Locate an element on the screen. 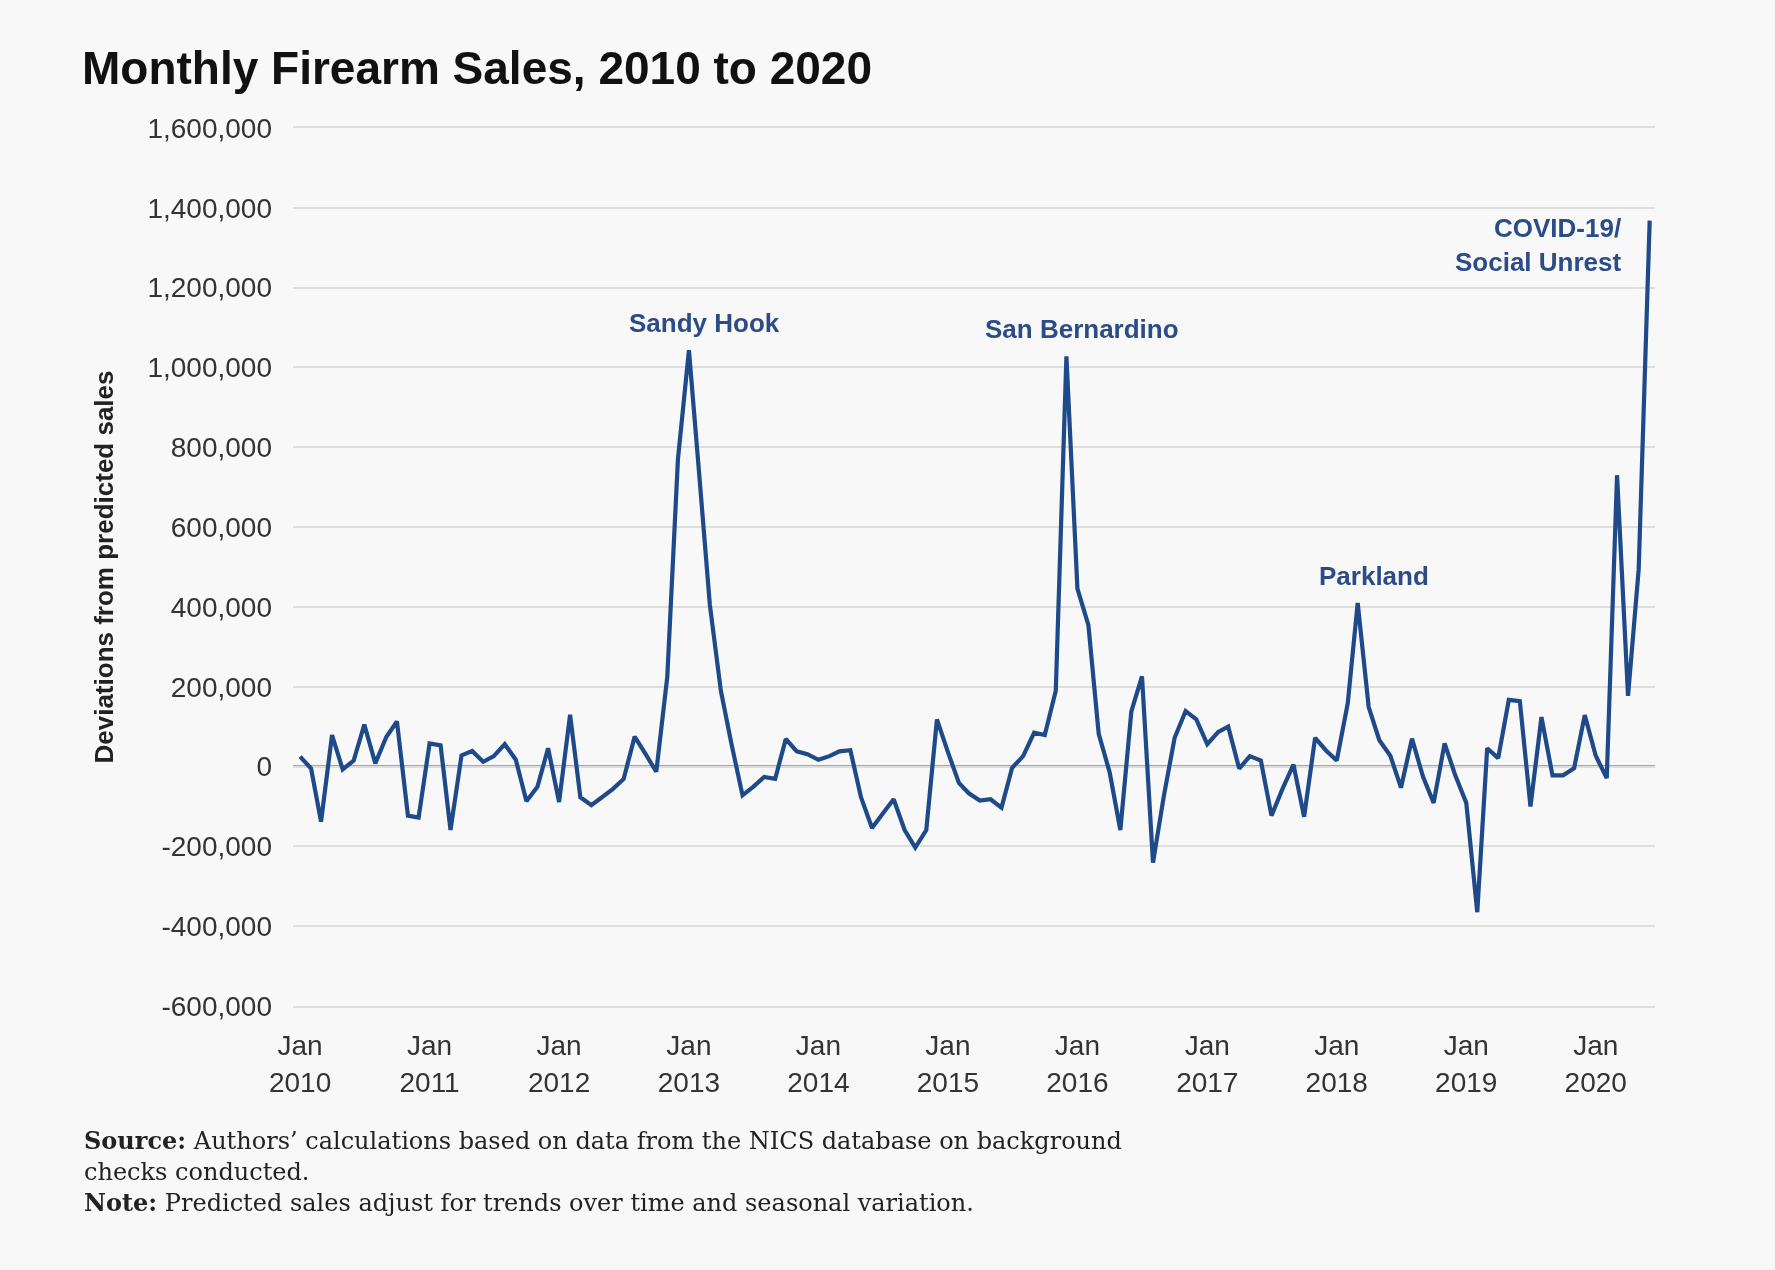 The image size is (1775, 1270). y-tick-label: -600,000 is located at coordinates (216, 1006).